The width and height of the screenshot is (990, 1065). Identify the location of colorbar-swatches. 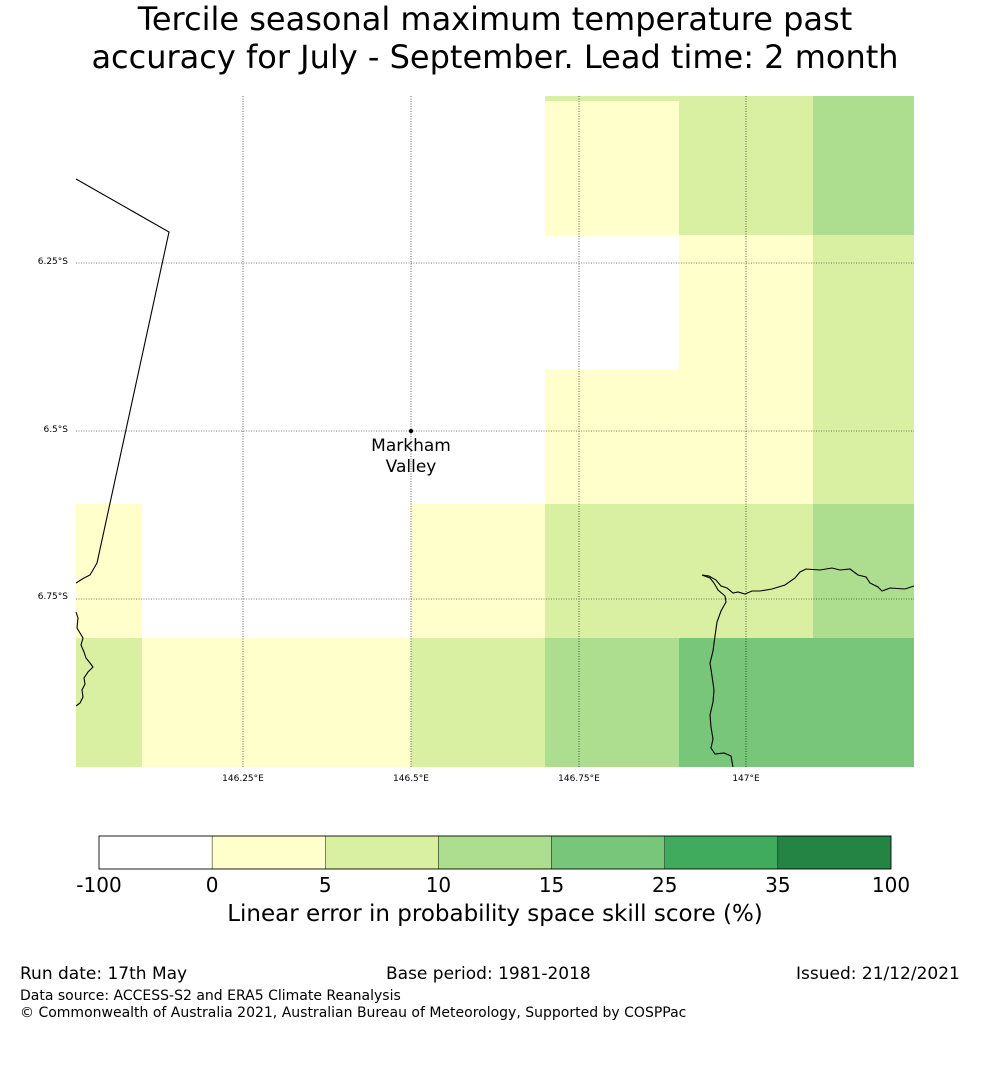
(495, 852).